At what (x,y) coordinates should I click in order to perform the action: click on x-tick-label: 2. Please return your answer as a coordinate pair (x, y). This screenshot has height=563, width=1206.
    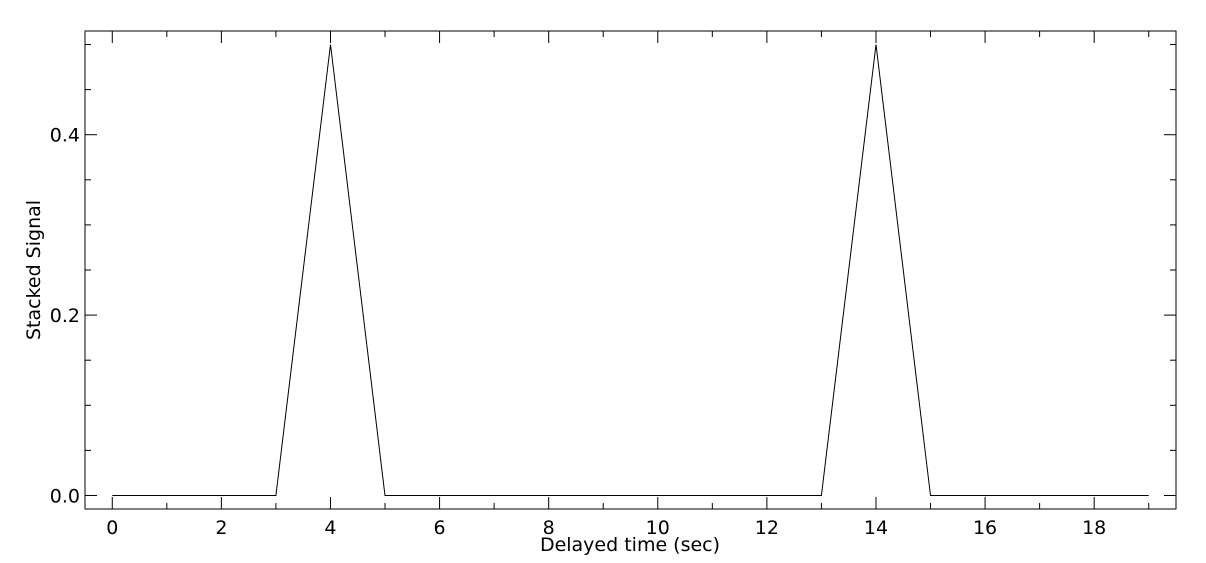
    Looking at the image, I should click on (221, 528).